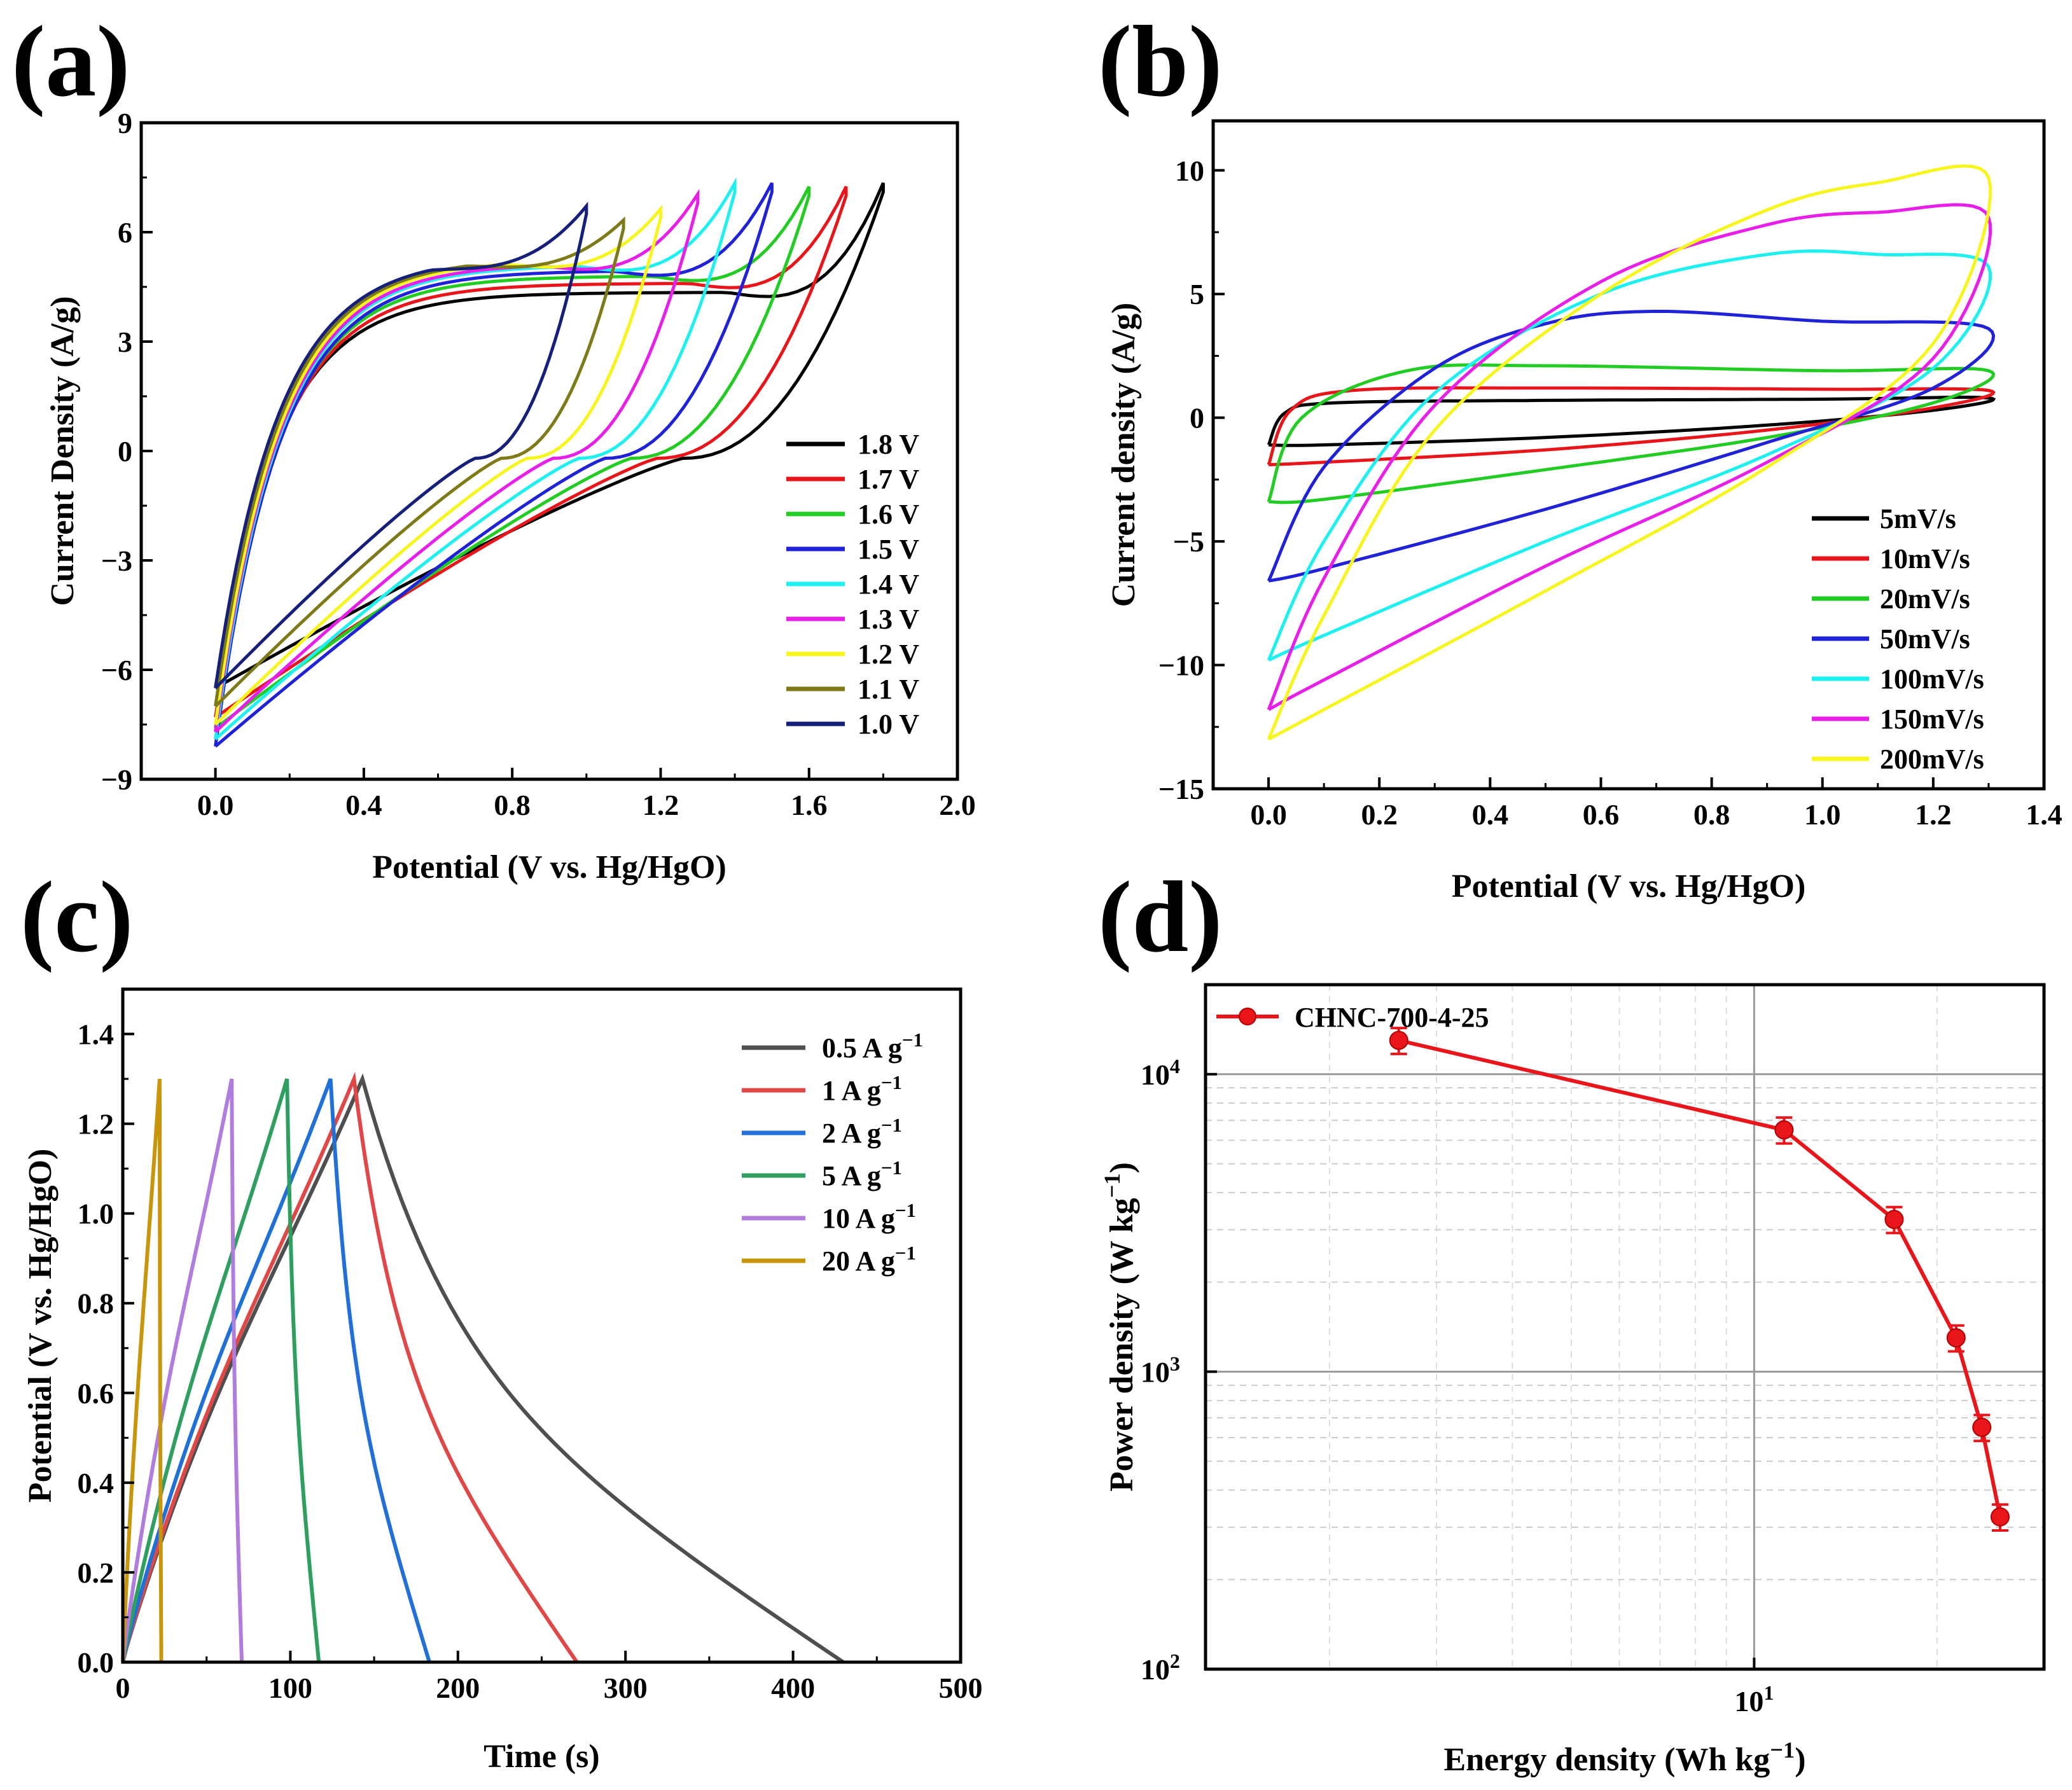 The width and height of the screenshot is (2072, 1790). Describe the element at coordinates (1175, 1066) in the screenshot. I see `y-tick-exponent: 4` at that location.